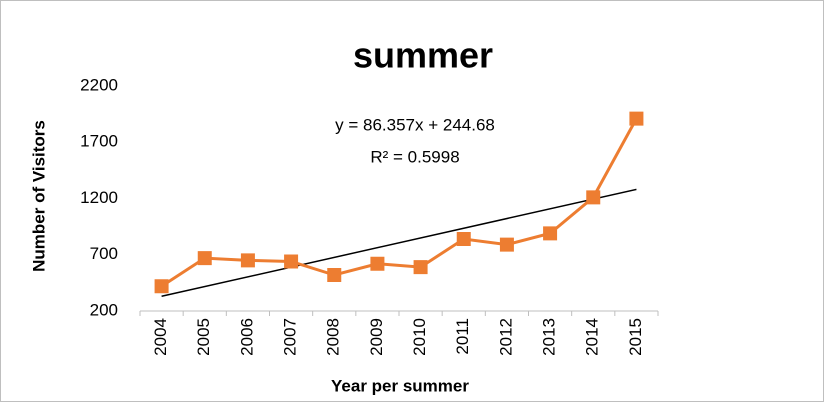 The height and width of the screenshot is (402, 825). I want to click on y-tick-label: 1700, so click(99, 141).